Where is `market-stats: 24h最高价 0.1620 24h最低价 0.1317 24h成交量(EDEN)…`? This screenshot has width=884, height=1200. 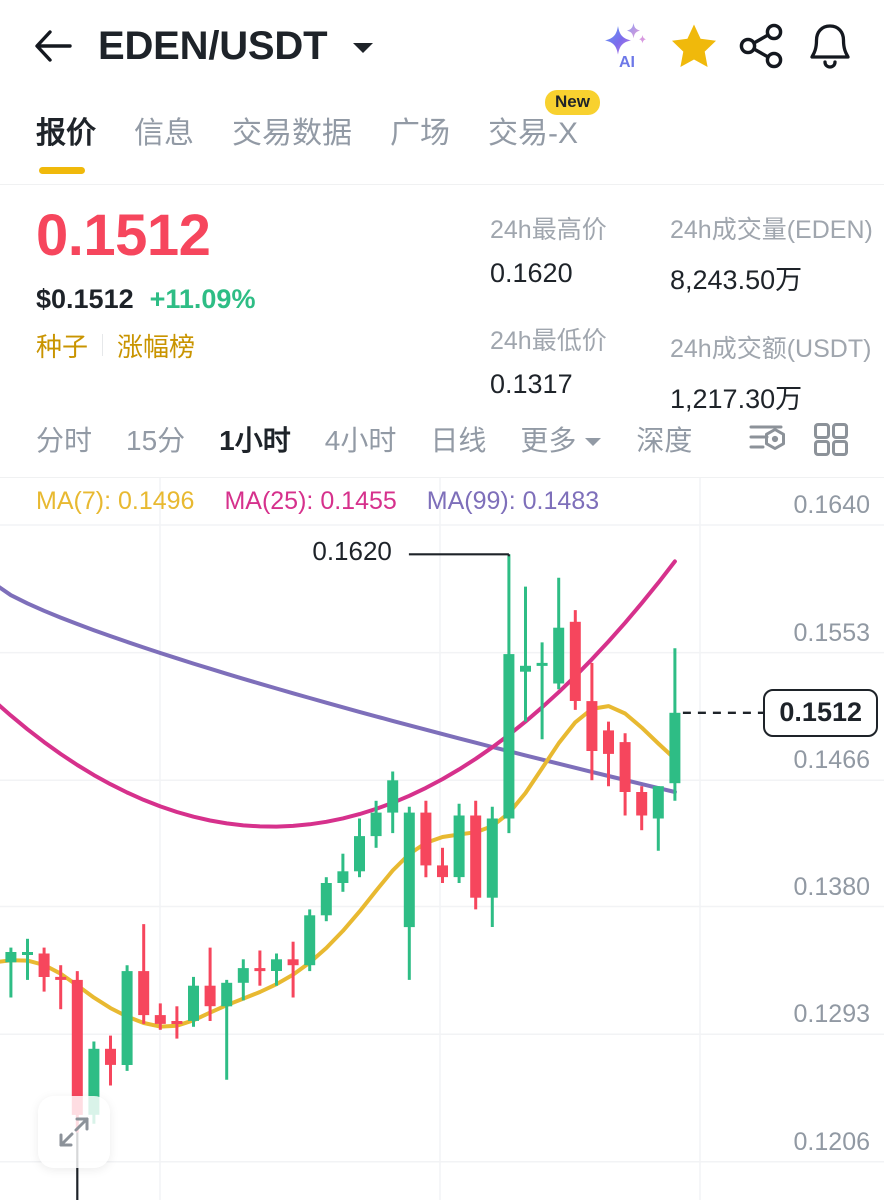
market-stats: 24h最高价 0.1620 24h最低价 0.1317 24h成交量(EDEN)… is located at coordinates (687, 313).